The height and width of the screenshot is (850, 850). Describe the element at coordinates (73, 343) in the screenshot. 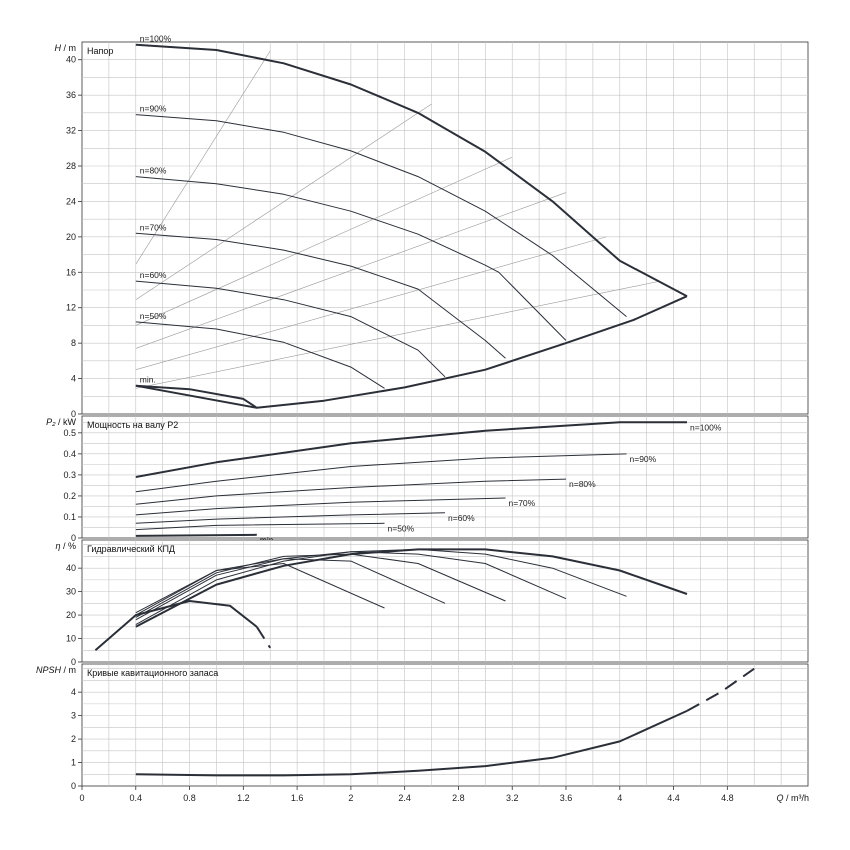

I see `y-tick-label: 8` at that location.